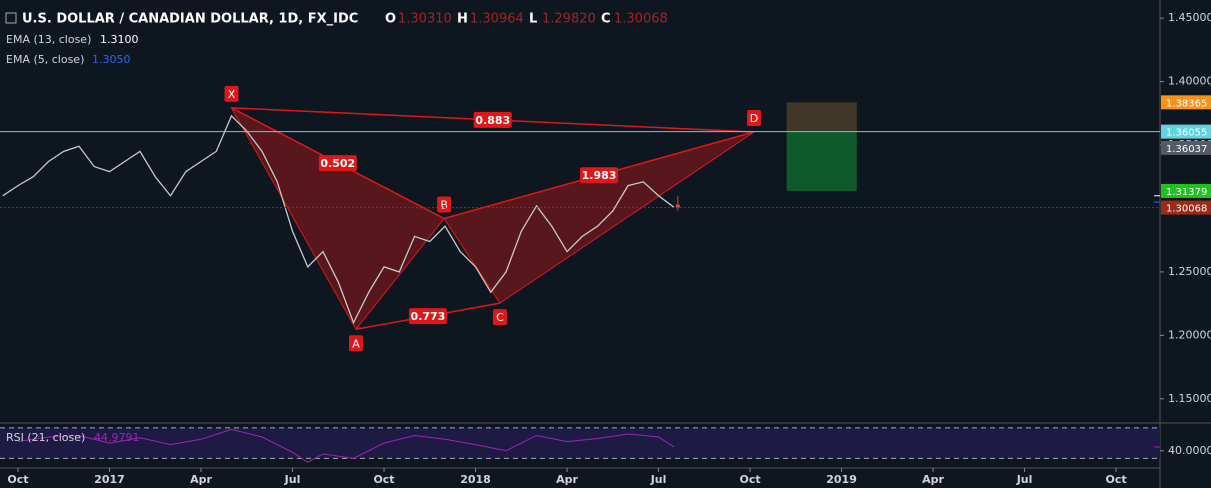 This screenshot has height=488, width=1211. I want to click on ratio-label: 0.883, so click(492, 120).